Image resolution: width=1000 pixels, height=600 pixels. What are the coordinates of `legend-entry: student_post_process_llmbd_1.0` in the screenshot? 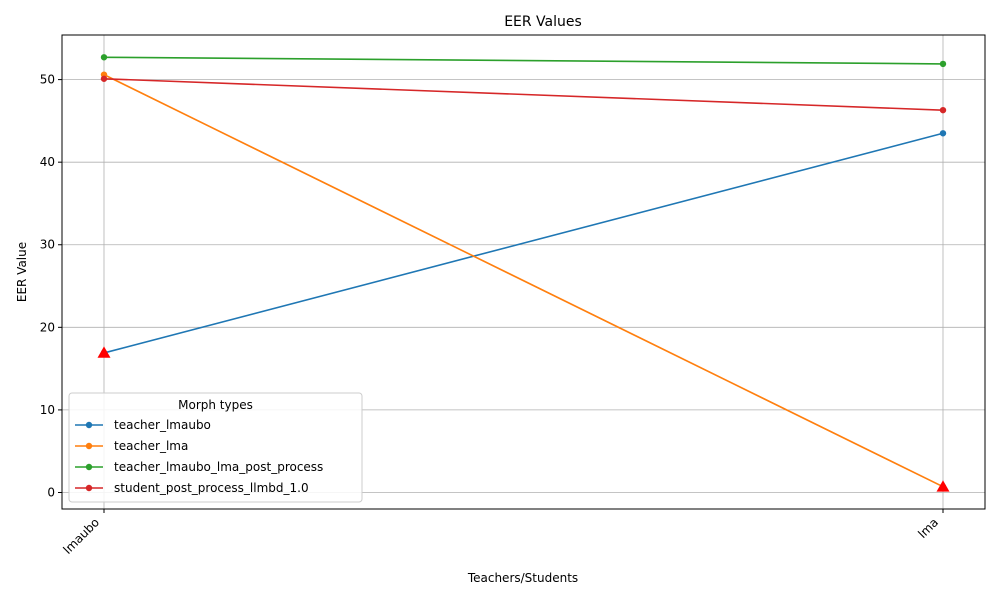 It's located at (192, 488).